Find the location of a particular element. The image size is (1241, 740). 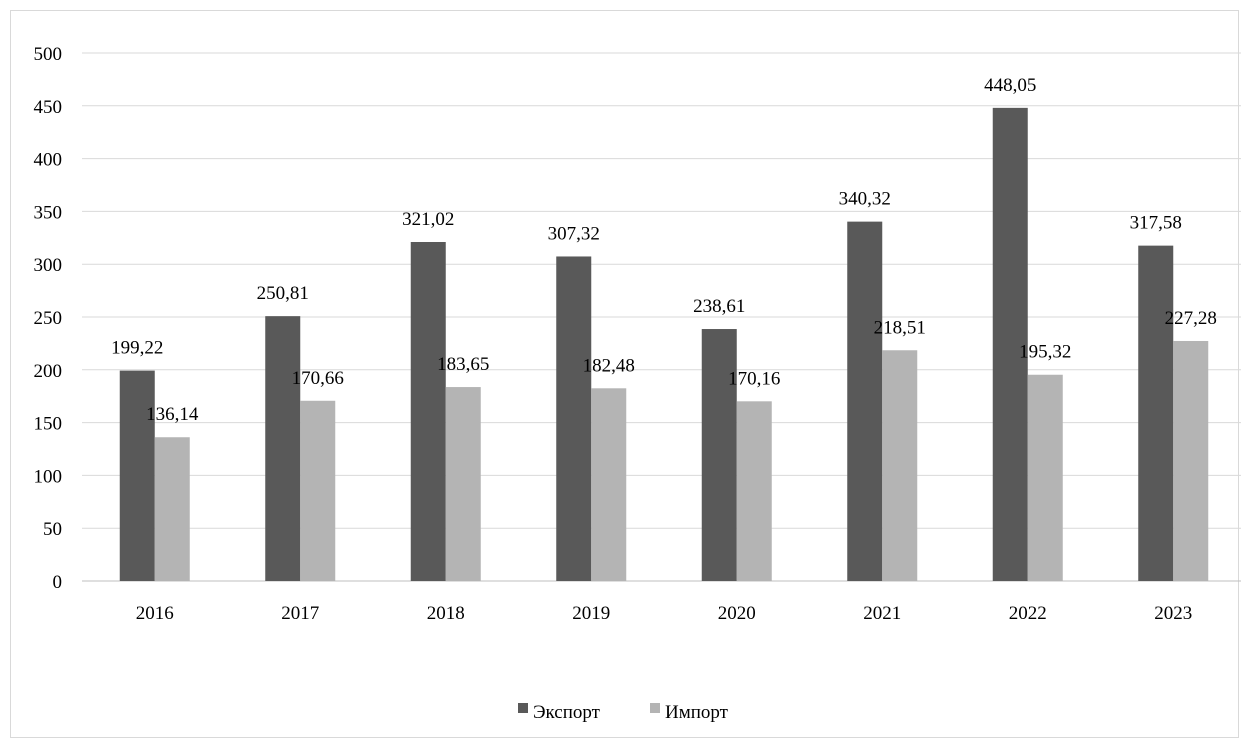

data-label-export: 250,81 is located at coordinates (283, 293).